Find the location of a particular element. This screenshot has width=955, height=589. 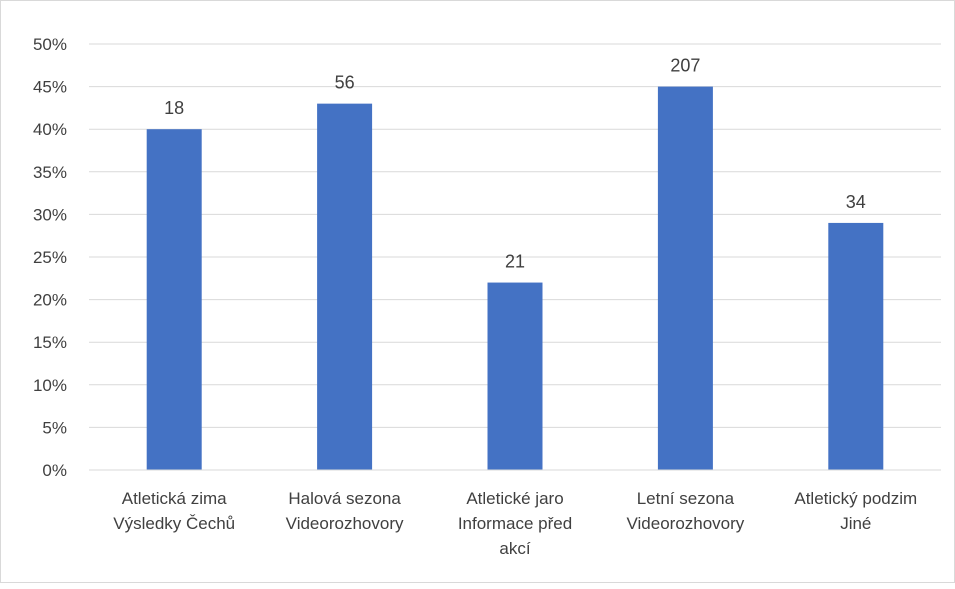

x-tick-label: Letní sezona is located at coordinates (686, 498).